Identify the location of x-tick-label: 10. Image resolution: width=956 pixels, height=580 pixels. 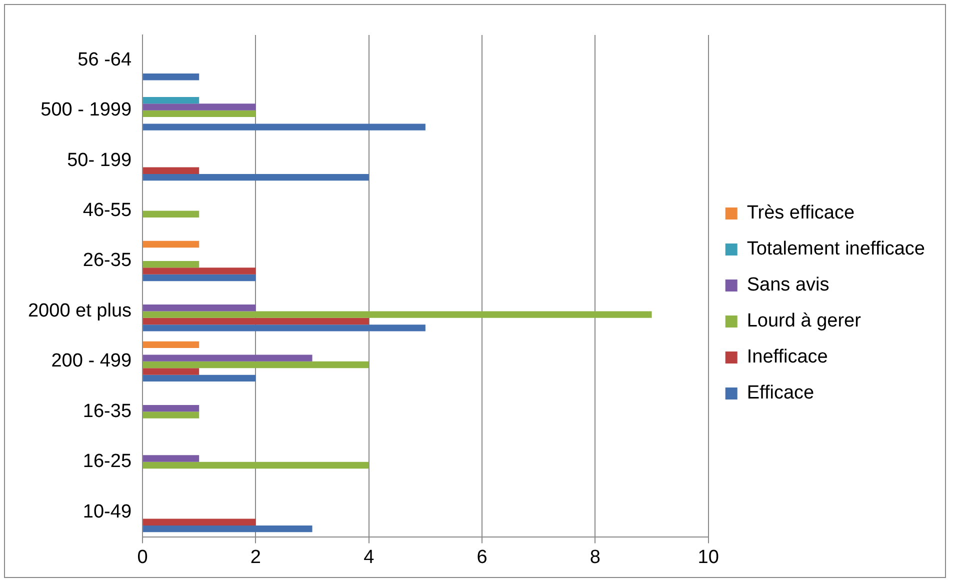
(708, 557).